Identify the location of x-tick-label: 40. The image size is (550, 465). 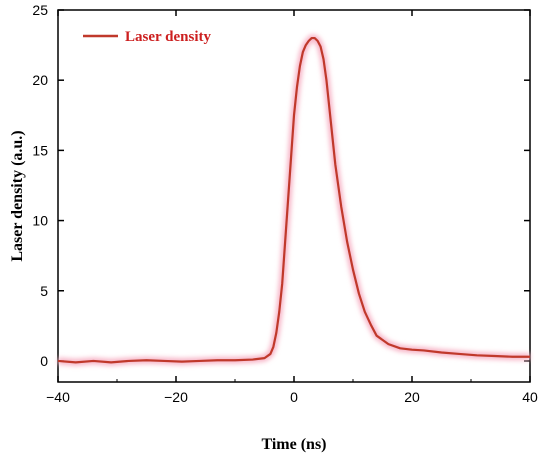
(530, 397).